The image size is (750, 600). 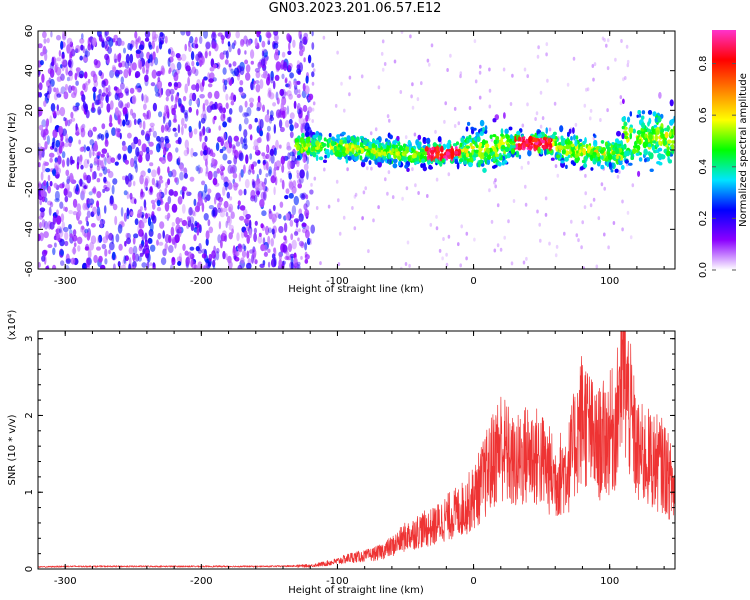 I want to click on y-tick-label: 20, so click(x=29, y=110).